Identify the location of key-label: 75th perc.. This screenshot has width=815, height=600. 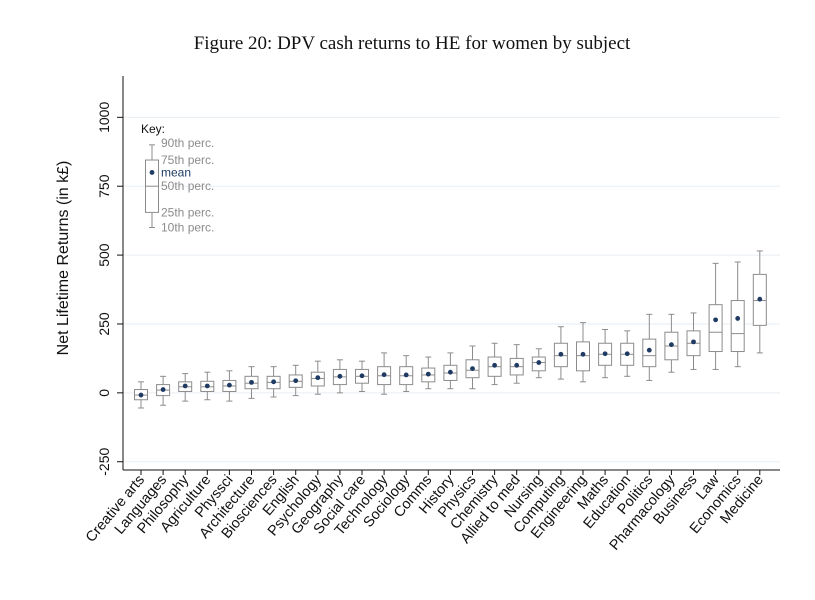
(187, 160).